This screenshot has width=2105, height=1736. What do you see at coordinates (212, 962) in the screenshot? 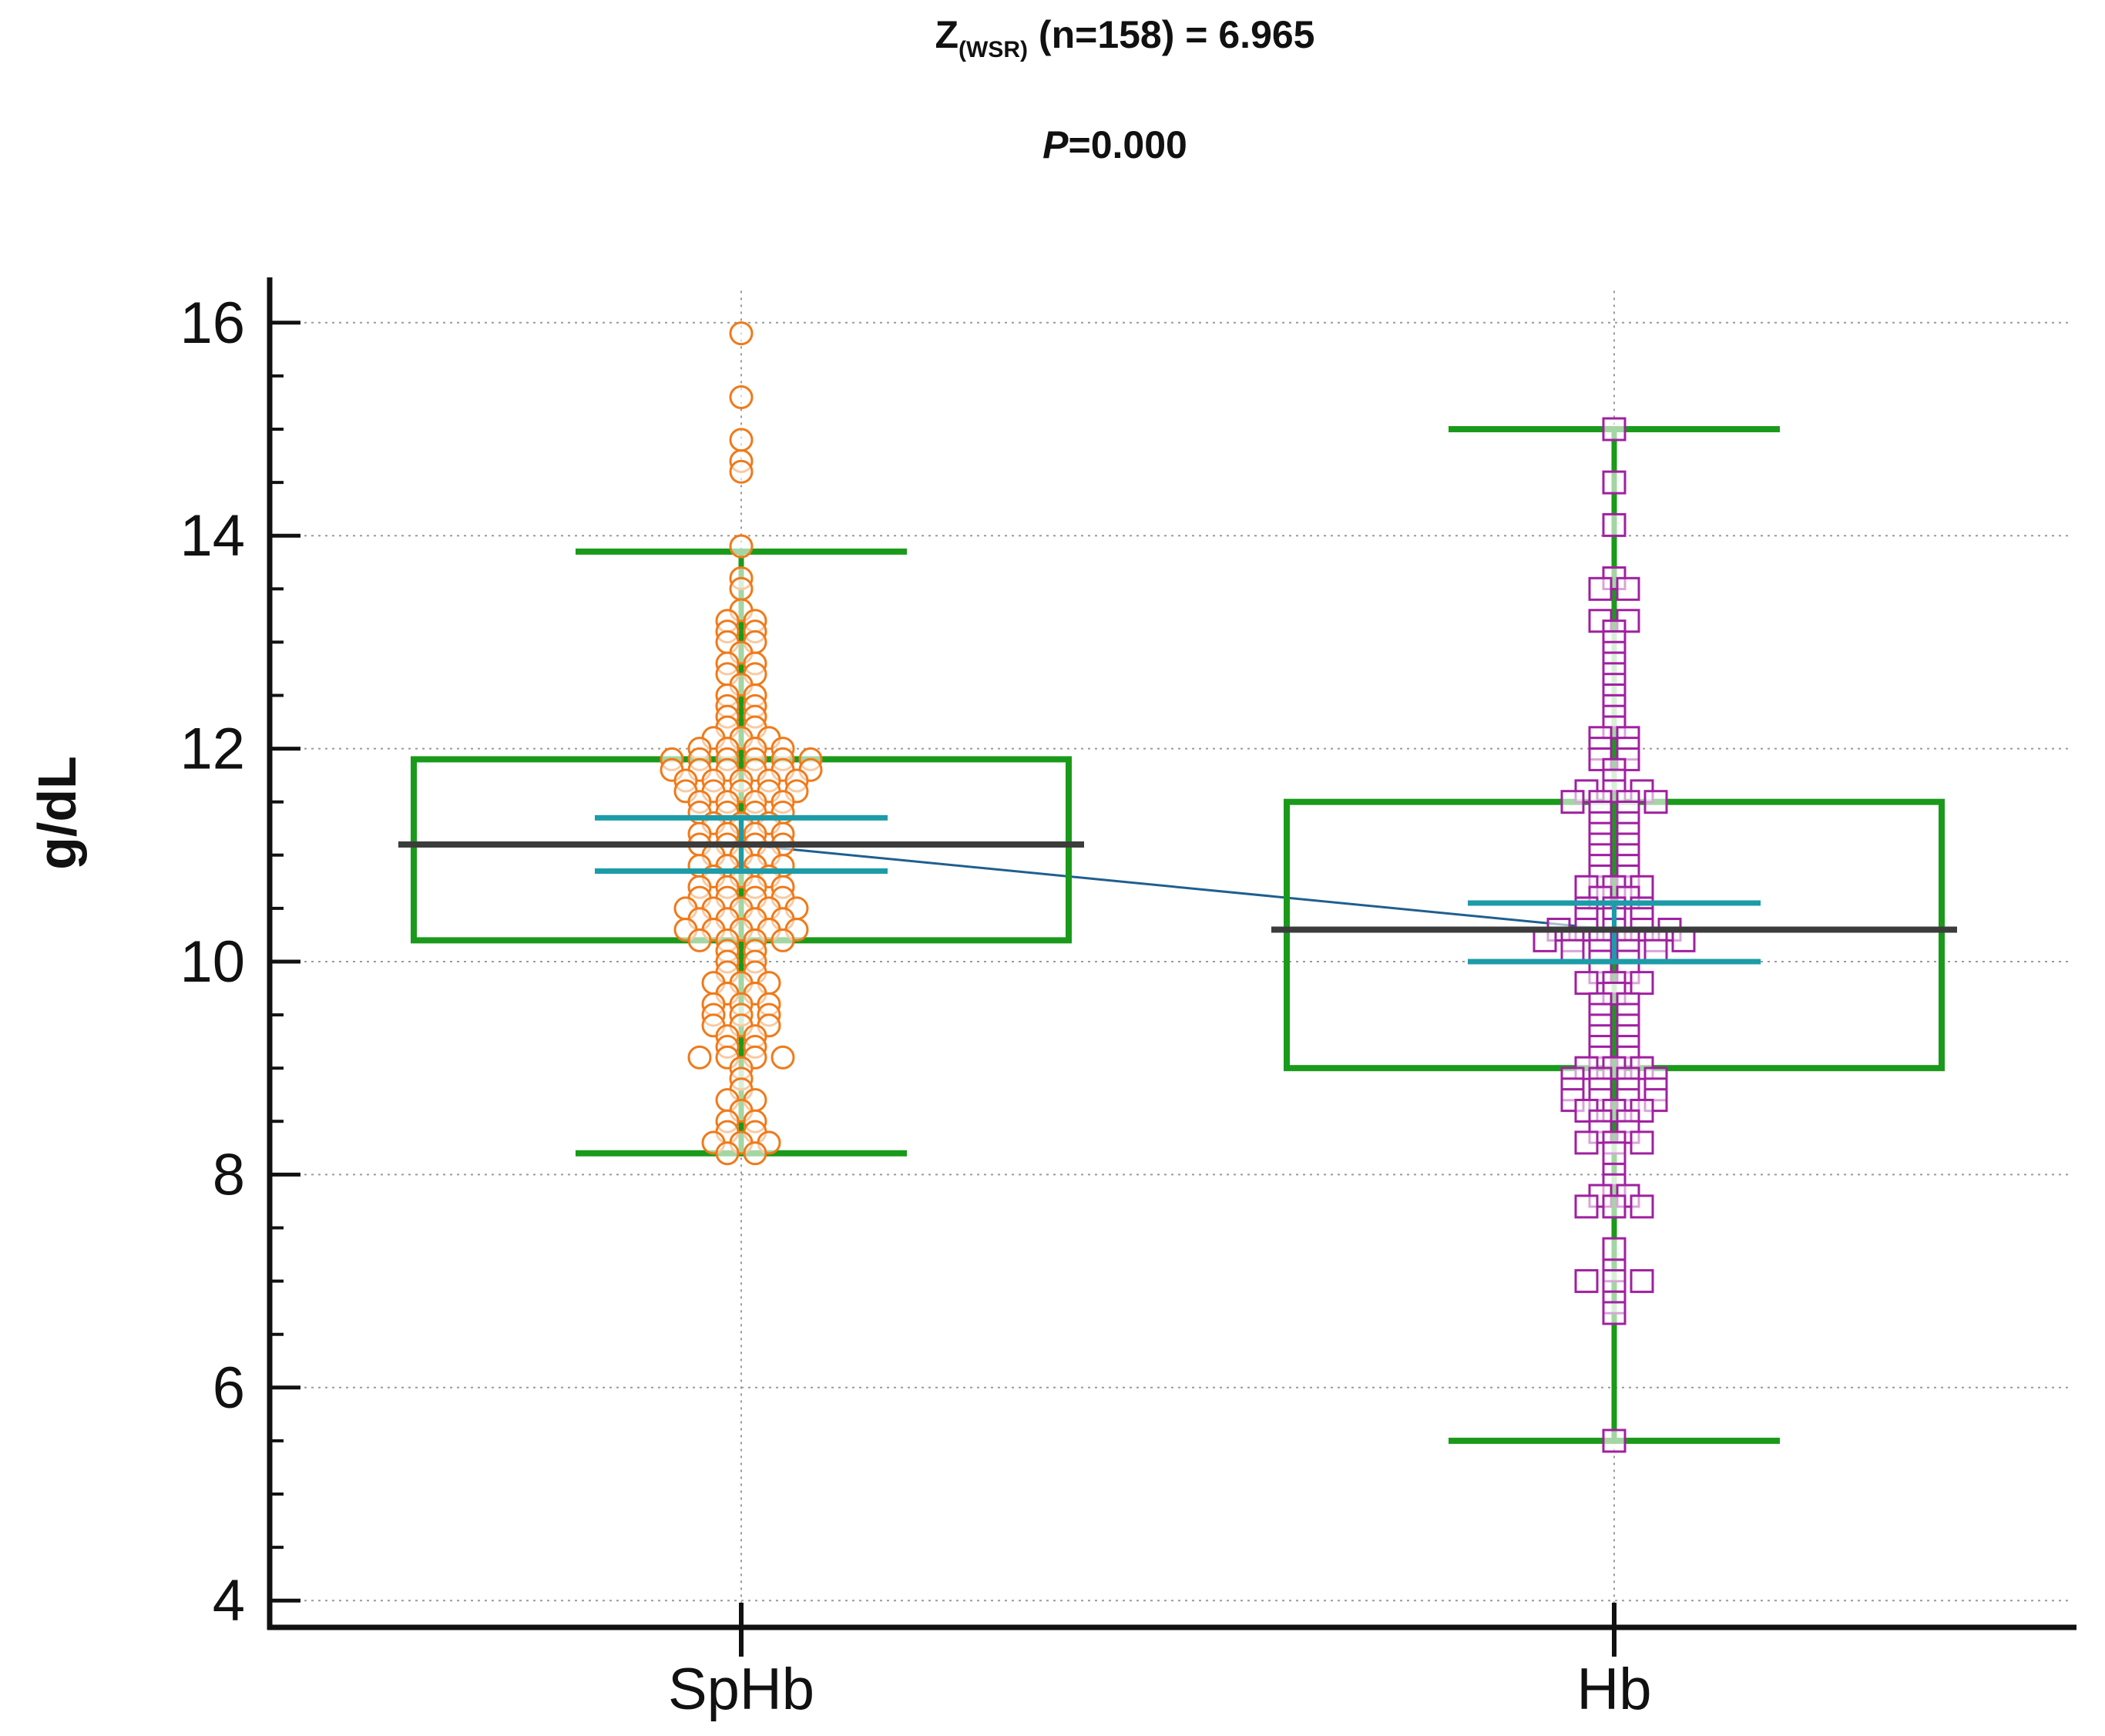
I see `y-tick-label: 10` at bounding box center [212, 962].